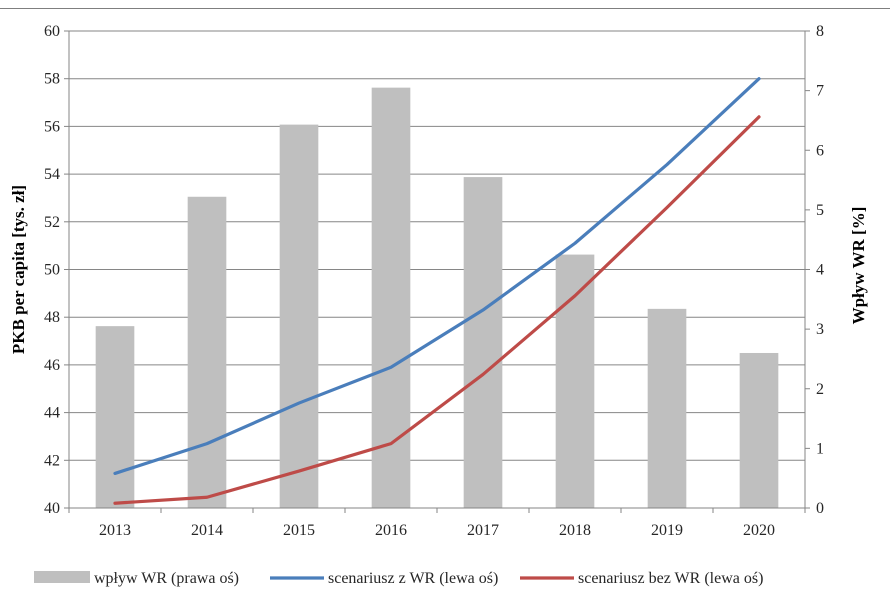  I want to click on x-tick-label: 2017, so click(483, 530).